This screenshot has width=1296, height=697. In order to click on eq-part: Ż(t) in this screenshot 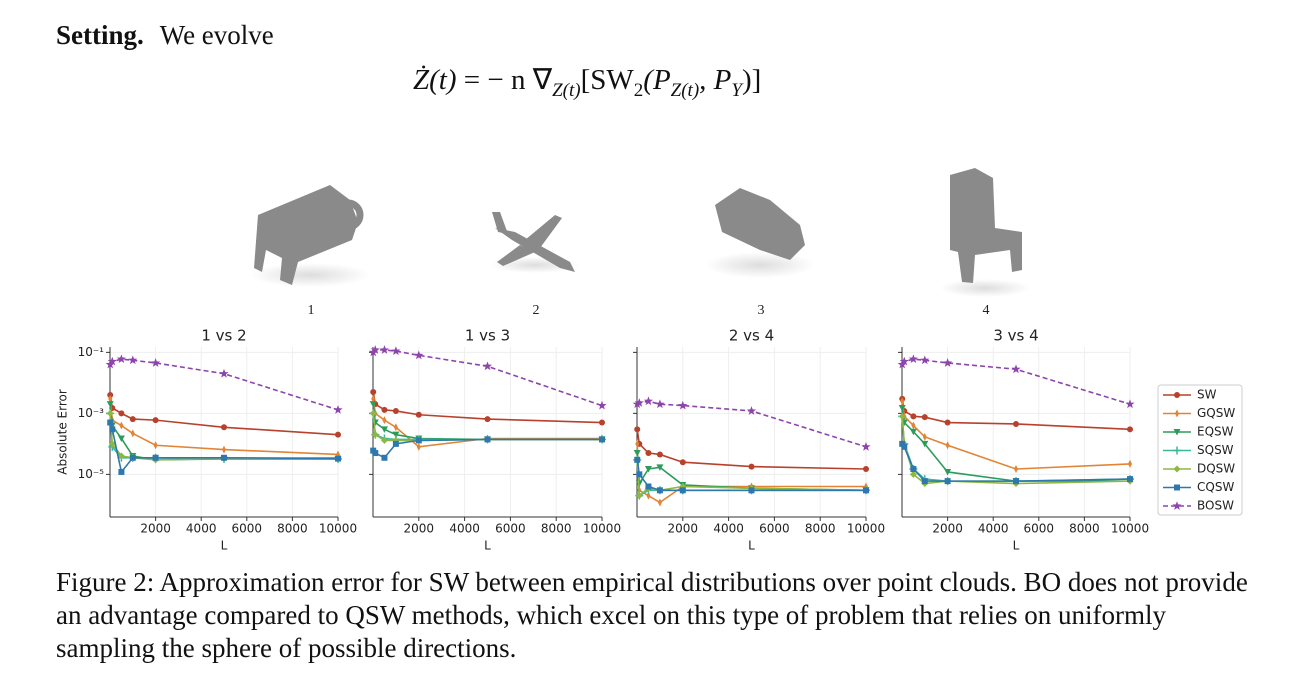, I will do `click(435, 80)`.